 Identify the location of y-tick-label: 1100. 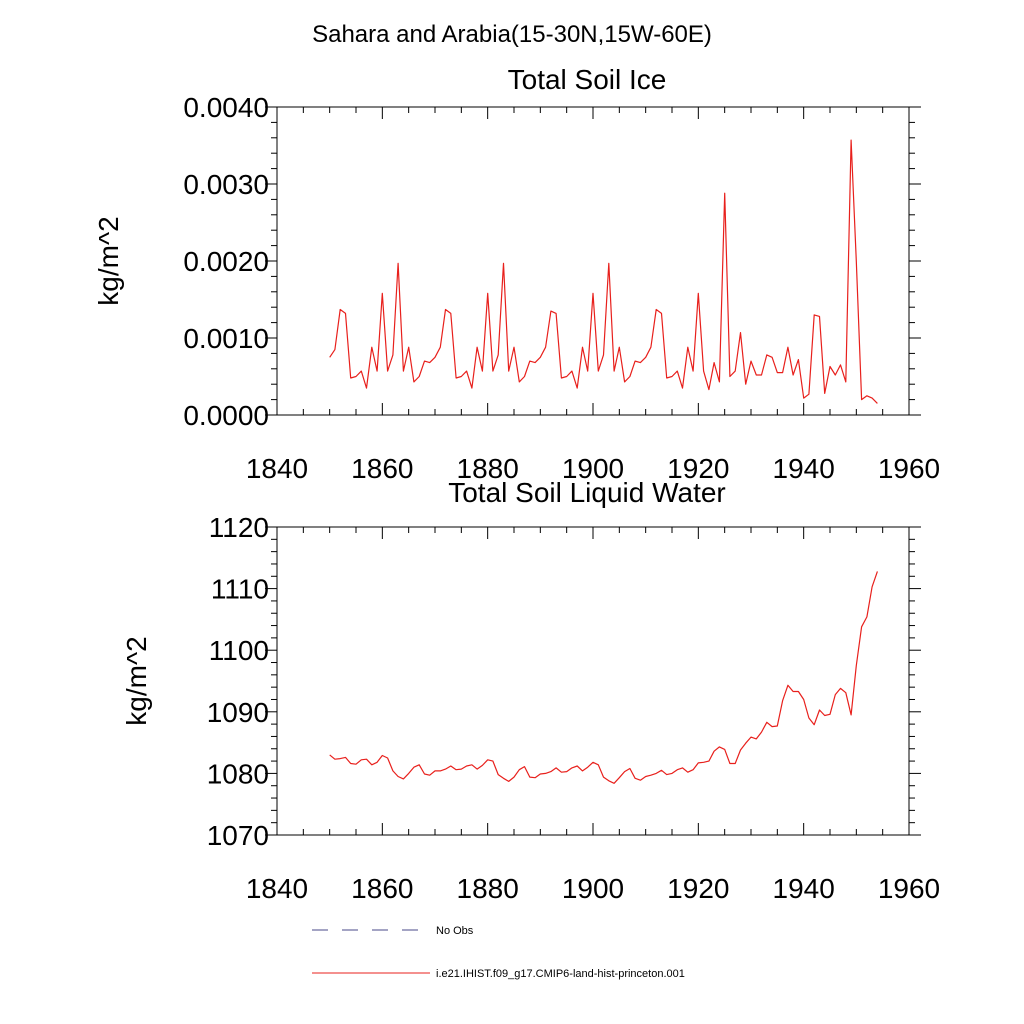
(239, 650).